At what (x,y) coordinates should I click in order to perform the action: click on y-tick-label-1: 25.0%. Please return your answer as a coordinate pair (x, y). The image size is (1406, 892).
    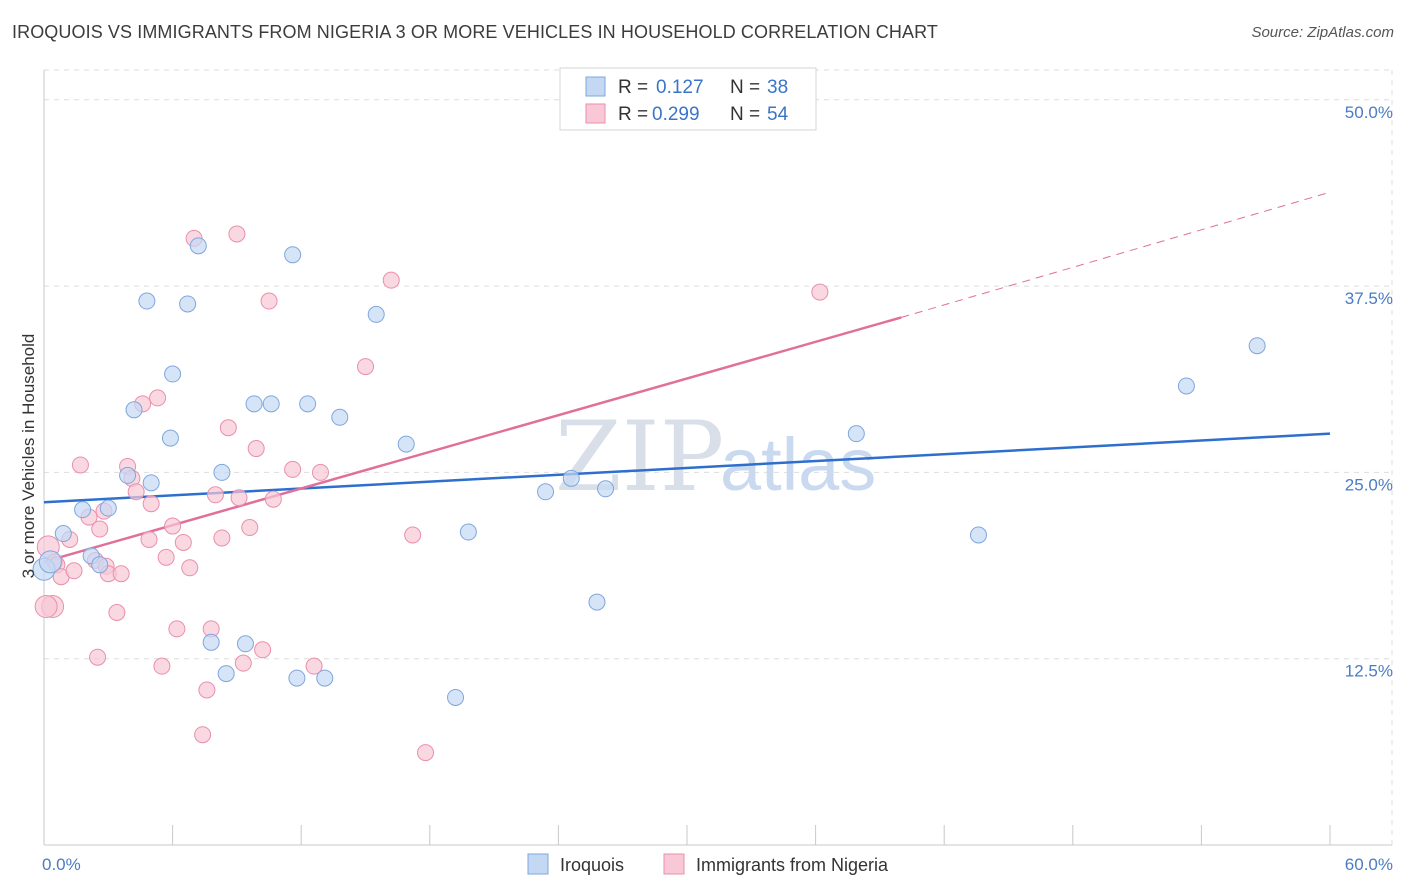
    Looking at the image, I should click on (1369, 484).